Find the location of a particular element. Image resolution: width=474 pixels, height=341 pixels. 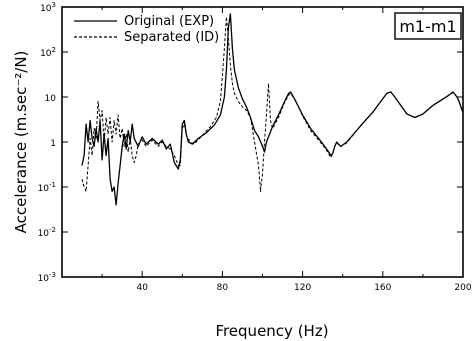

x-axis-label: Frequency (Hz) is located at coordinates (271, 331).